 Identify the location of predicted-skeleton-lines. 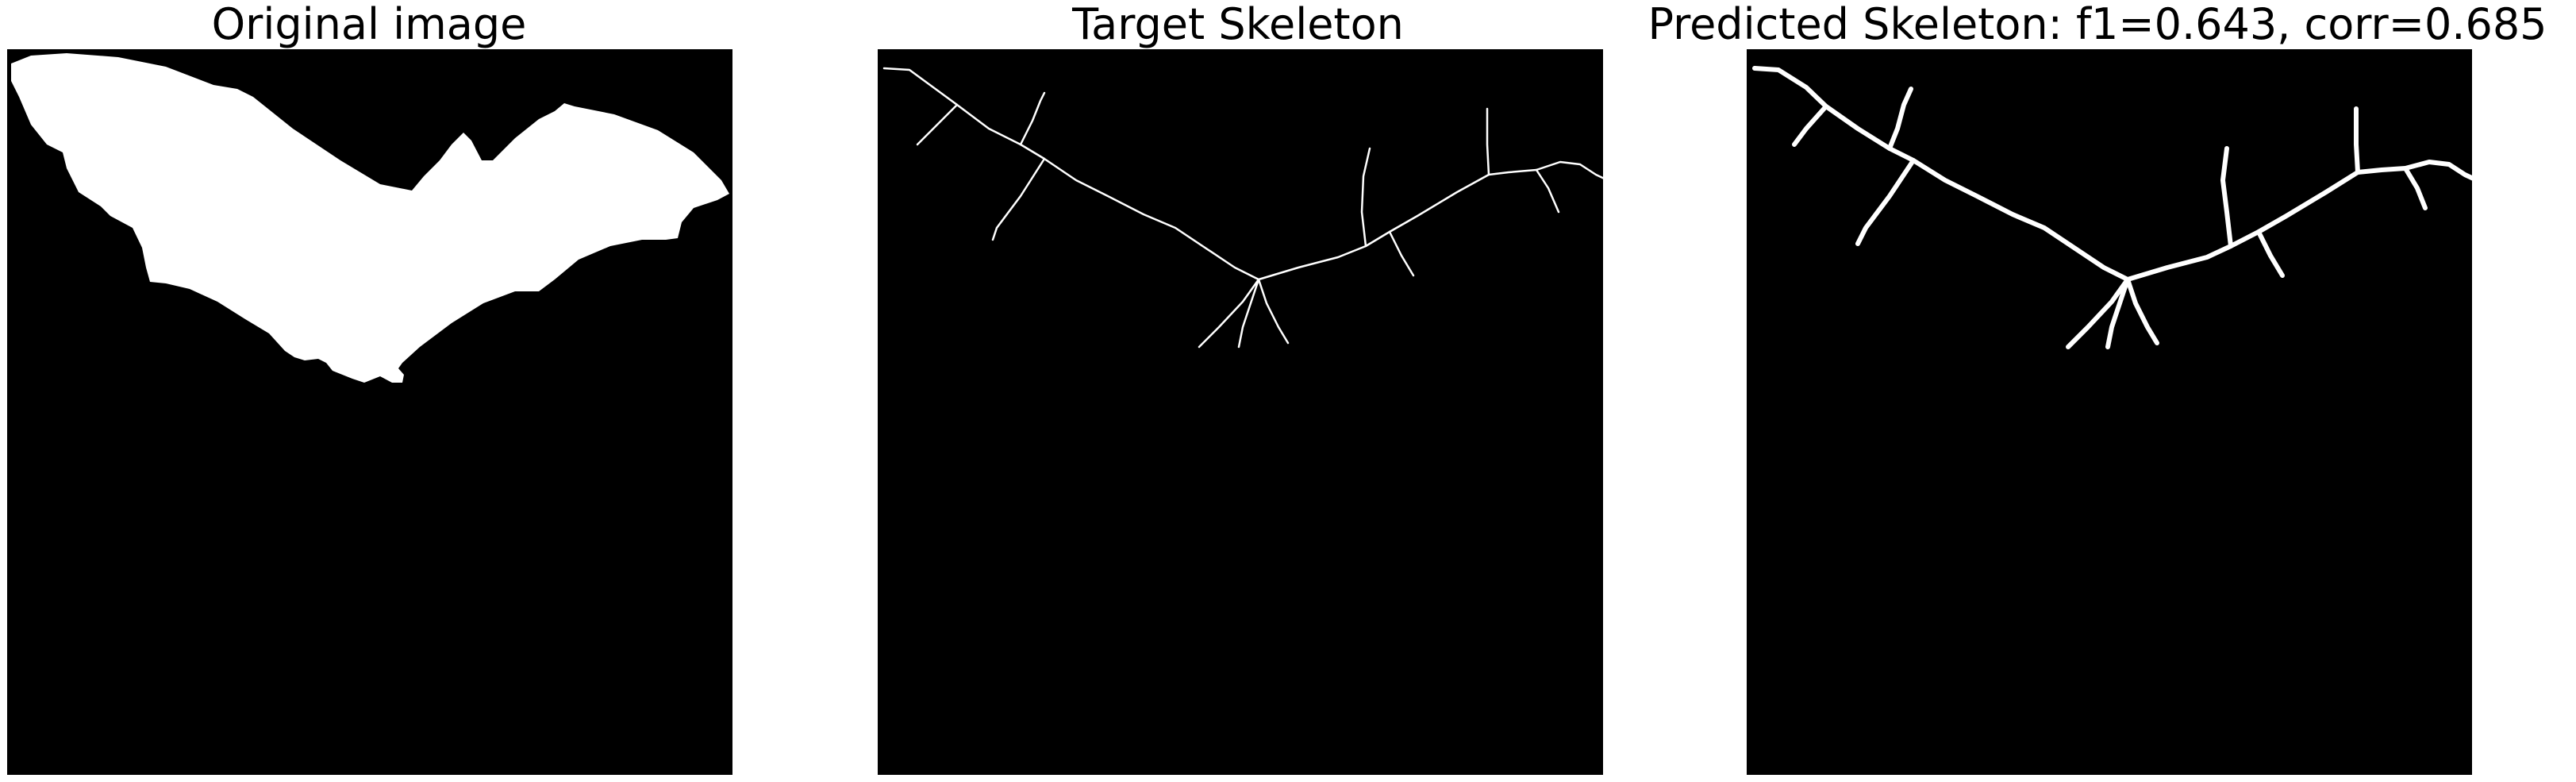
(2112, 208).